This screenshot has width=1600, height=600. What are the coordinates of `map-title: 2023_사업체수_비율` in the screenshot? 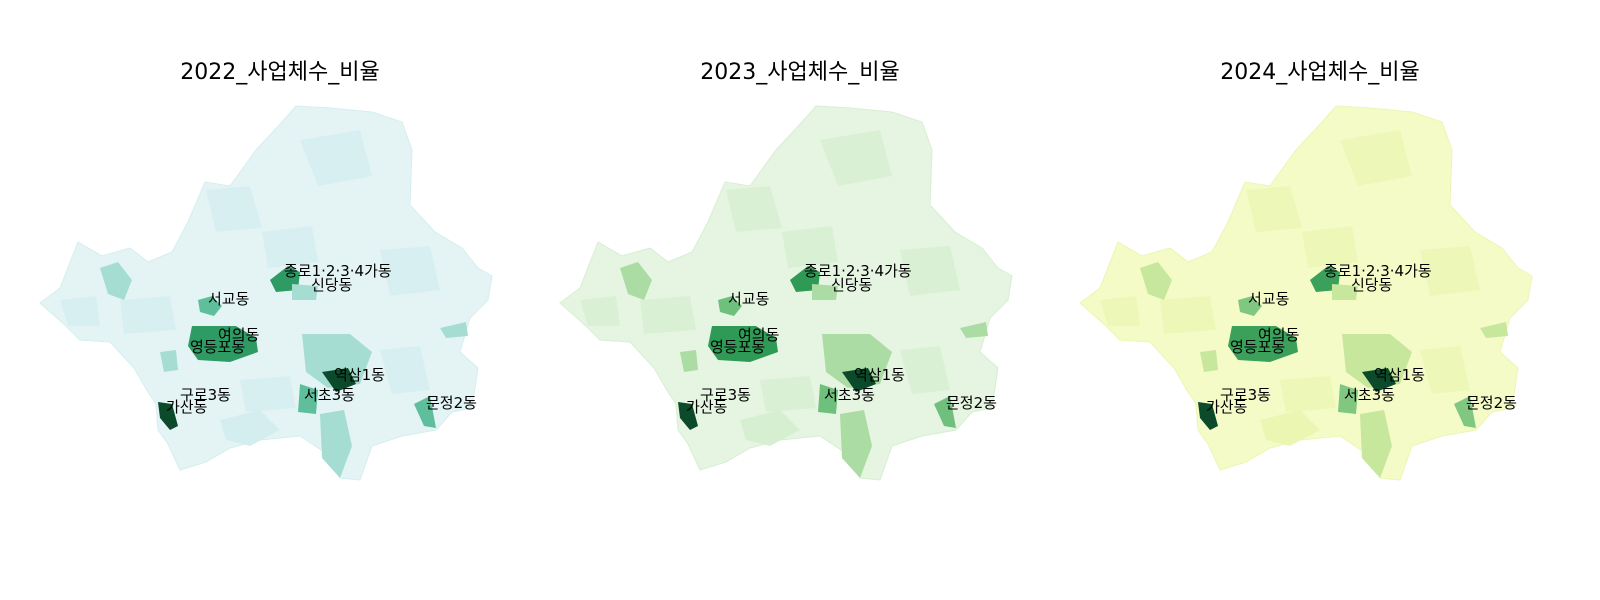 It's located at (800, 72).